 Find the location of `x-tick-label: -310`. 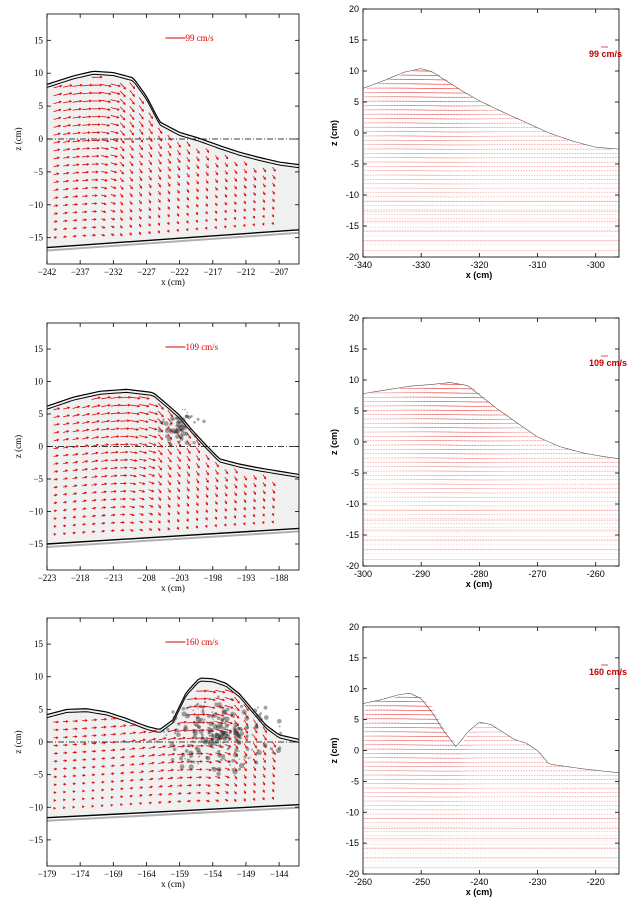

x-tick-label: -310 is located at coordinates (538, 265).